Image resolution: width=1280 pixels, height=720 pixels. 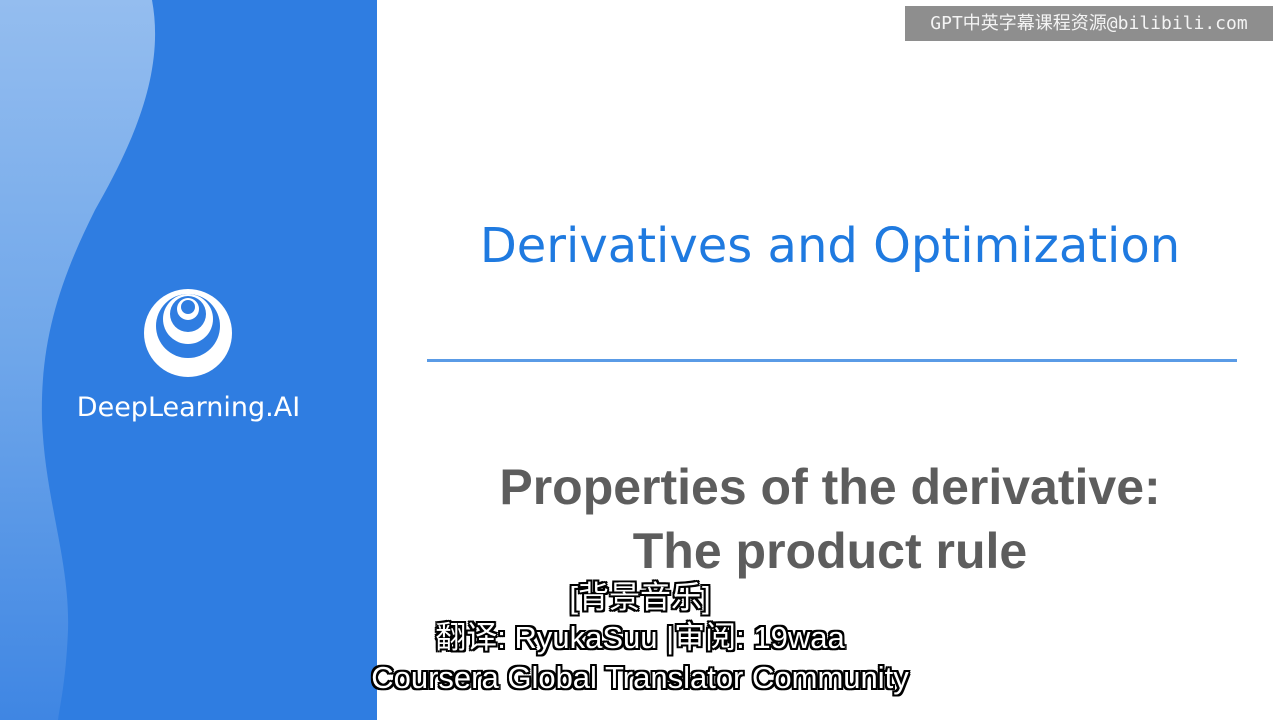 What do you see at coordinates (830, 487) in the screenshot?
I see `lesson-title-line1: Properties of the derivative:` at bounding box center [830, 487].